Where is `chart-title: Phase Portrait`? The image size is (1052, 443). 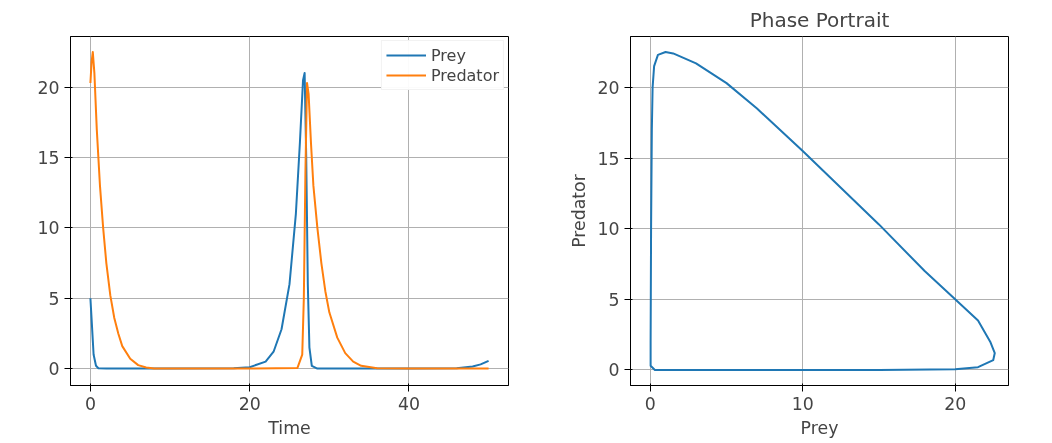
chart-title: Phase Portrait is located at coordinates (819, 19).